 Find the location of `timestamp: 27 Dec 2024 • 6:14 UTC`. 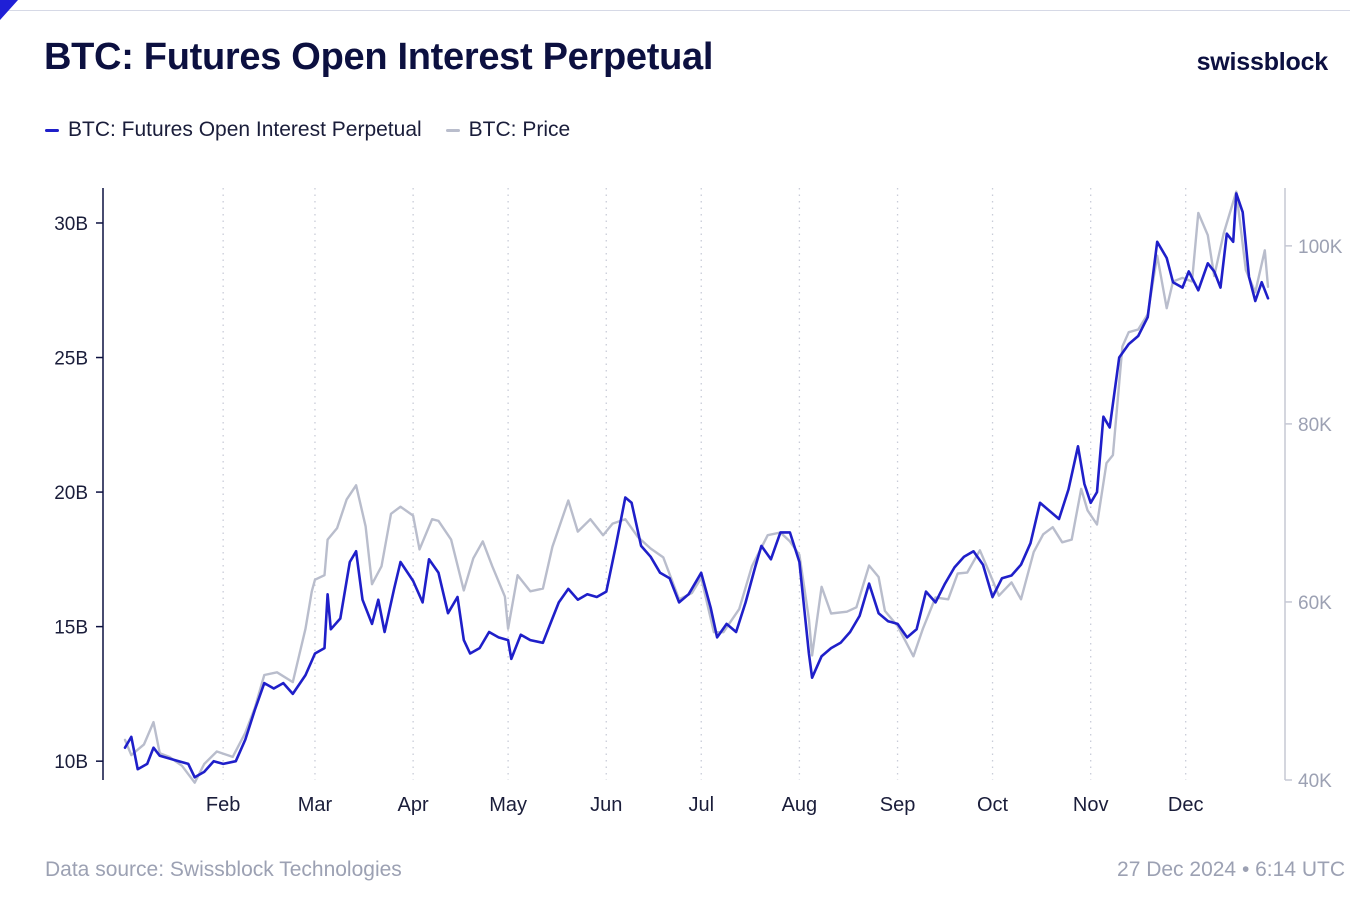

timestamp: 27 Dec 2024 • 6:14 UTC is located at coordinates (1231, 869).